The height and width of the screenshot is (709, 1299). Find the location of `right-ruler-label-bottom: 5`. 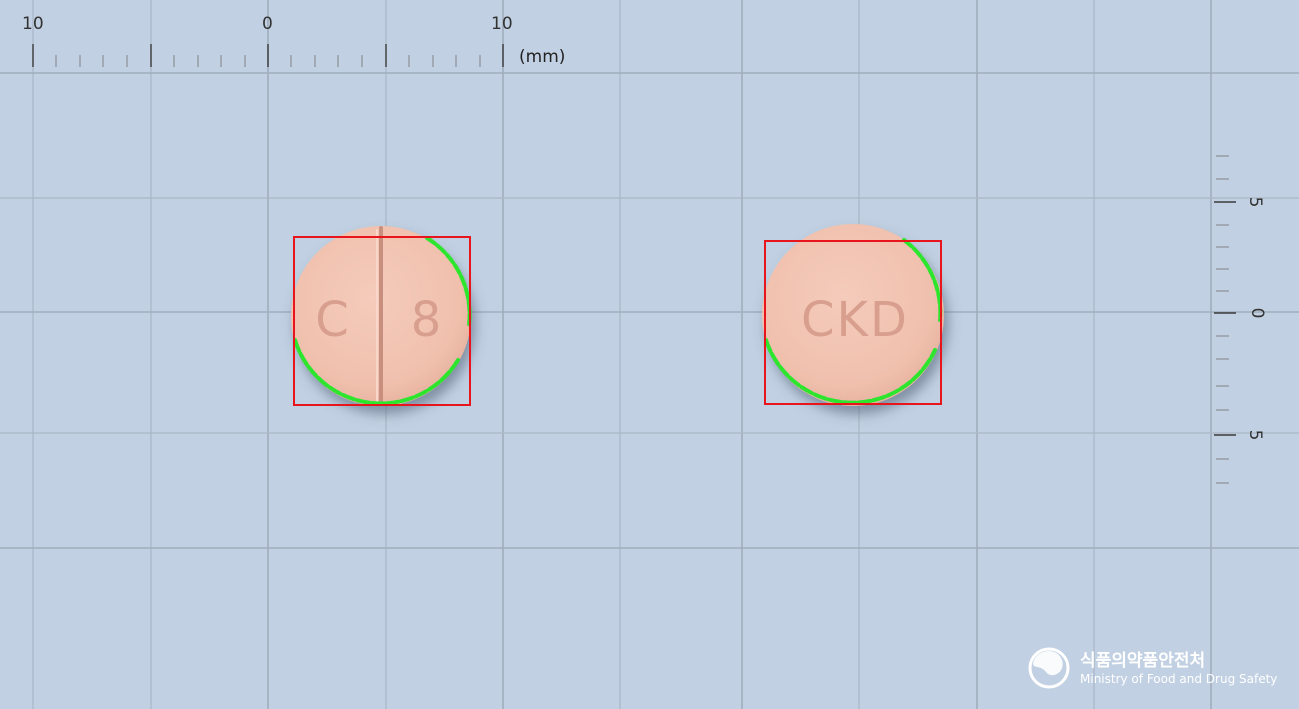

right-ruler-label-bottom: 5 is located at coordinates (1255, 435).